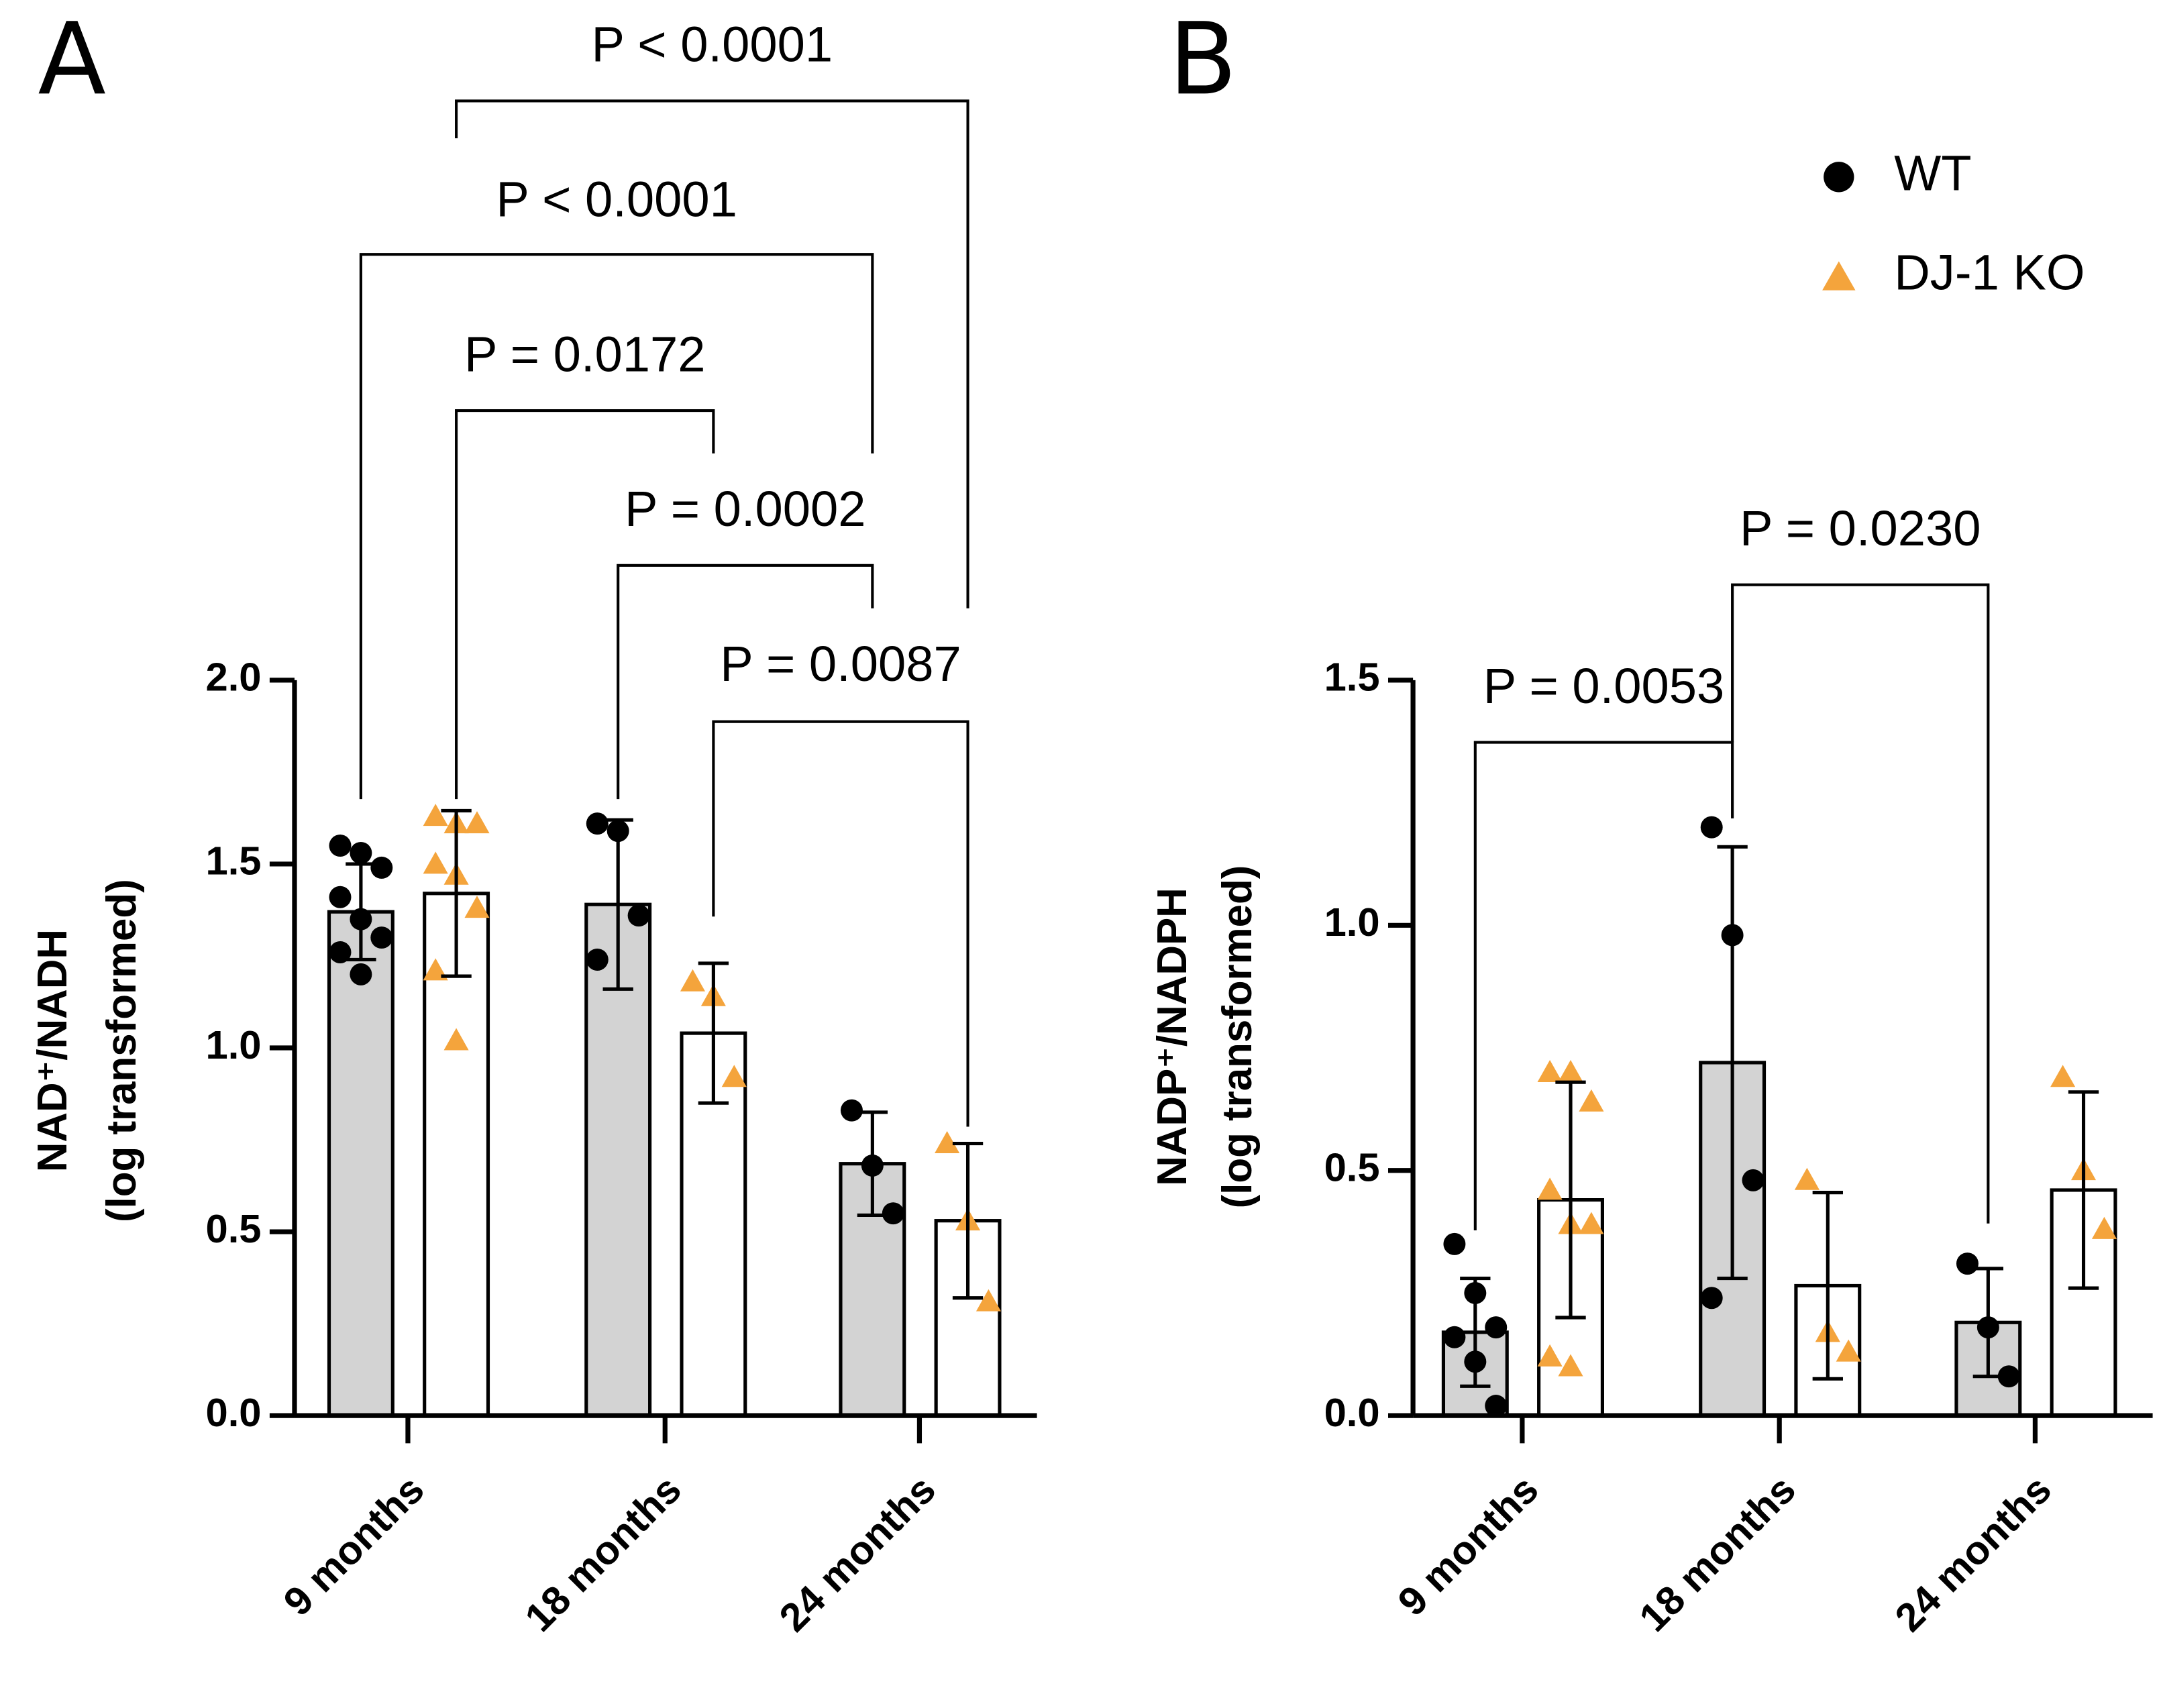  I want to click on panel-label: B, so click(1203, 59).